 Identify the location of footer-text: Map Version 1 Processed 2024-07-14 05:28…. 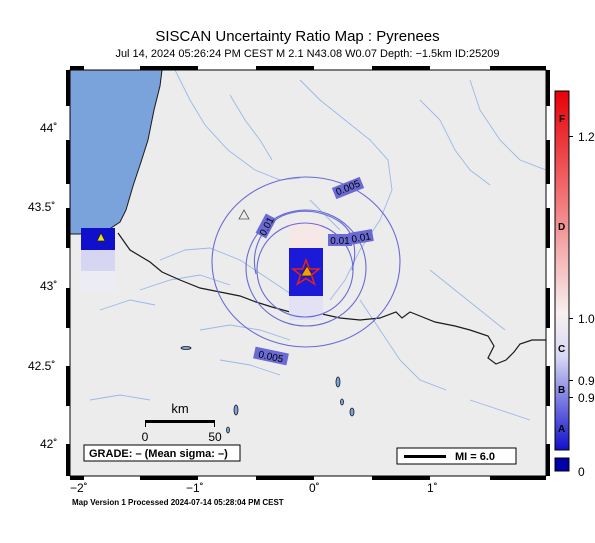
(178, 502).